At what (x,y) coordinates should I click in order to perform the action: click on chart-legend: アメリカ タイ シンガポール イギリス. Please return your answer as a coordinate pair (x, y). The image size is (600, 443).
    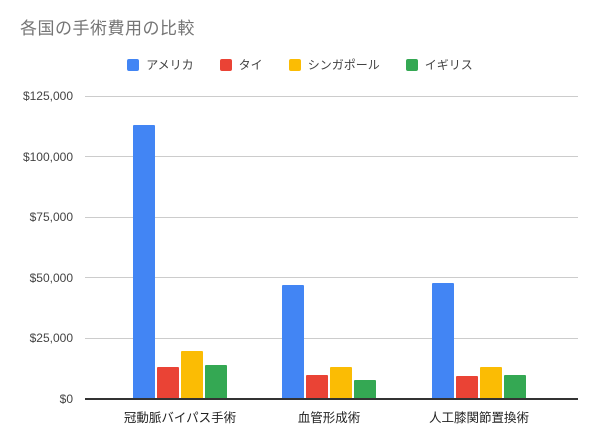
    Looking at the image, I should click on (300, 64).